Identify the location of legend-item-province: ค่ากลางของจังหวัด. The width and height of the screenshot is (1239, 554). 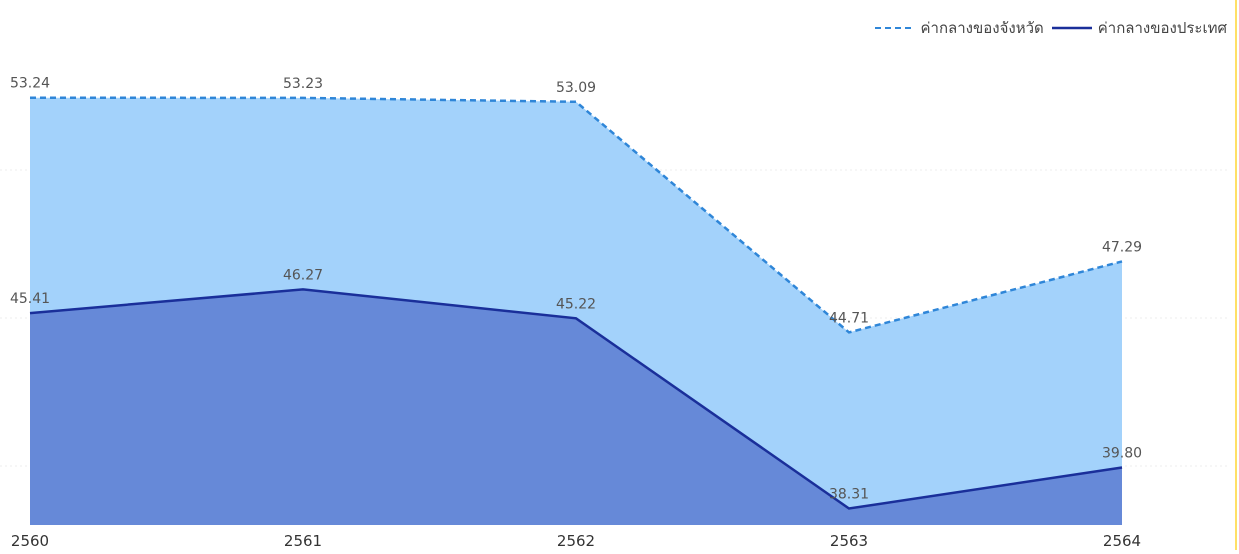
(959, 28).